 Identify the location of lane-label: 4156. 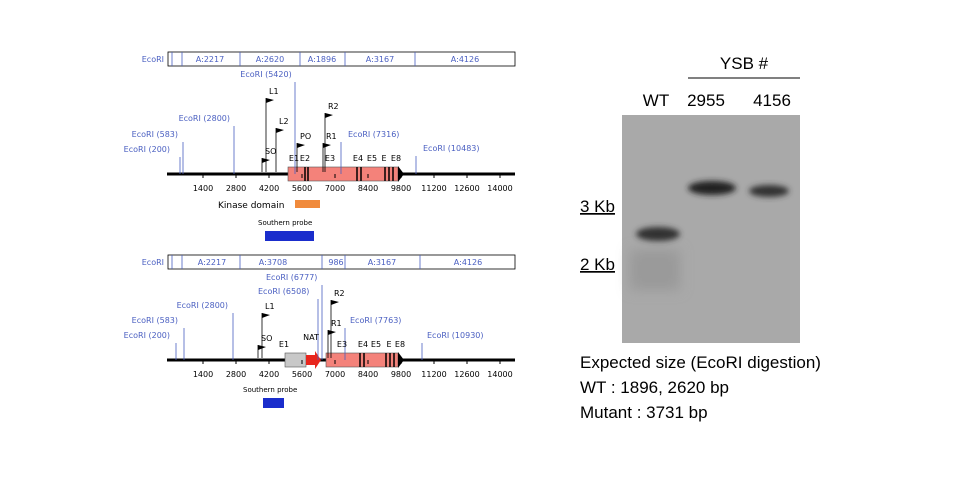
(772, 100).